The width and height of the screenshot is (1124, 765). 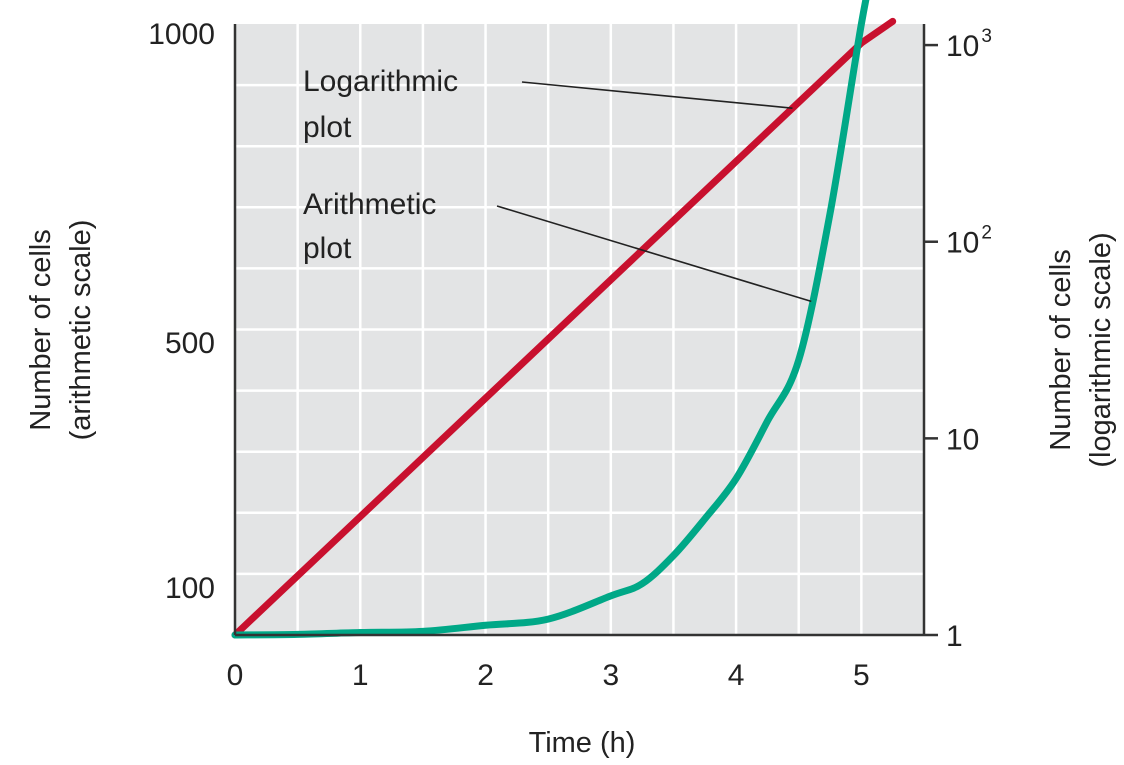 I want to click on x-tick-label: 2, so click(x=485, y=675).